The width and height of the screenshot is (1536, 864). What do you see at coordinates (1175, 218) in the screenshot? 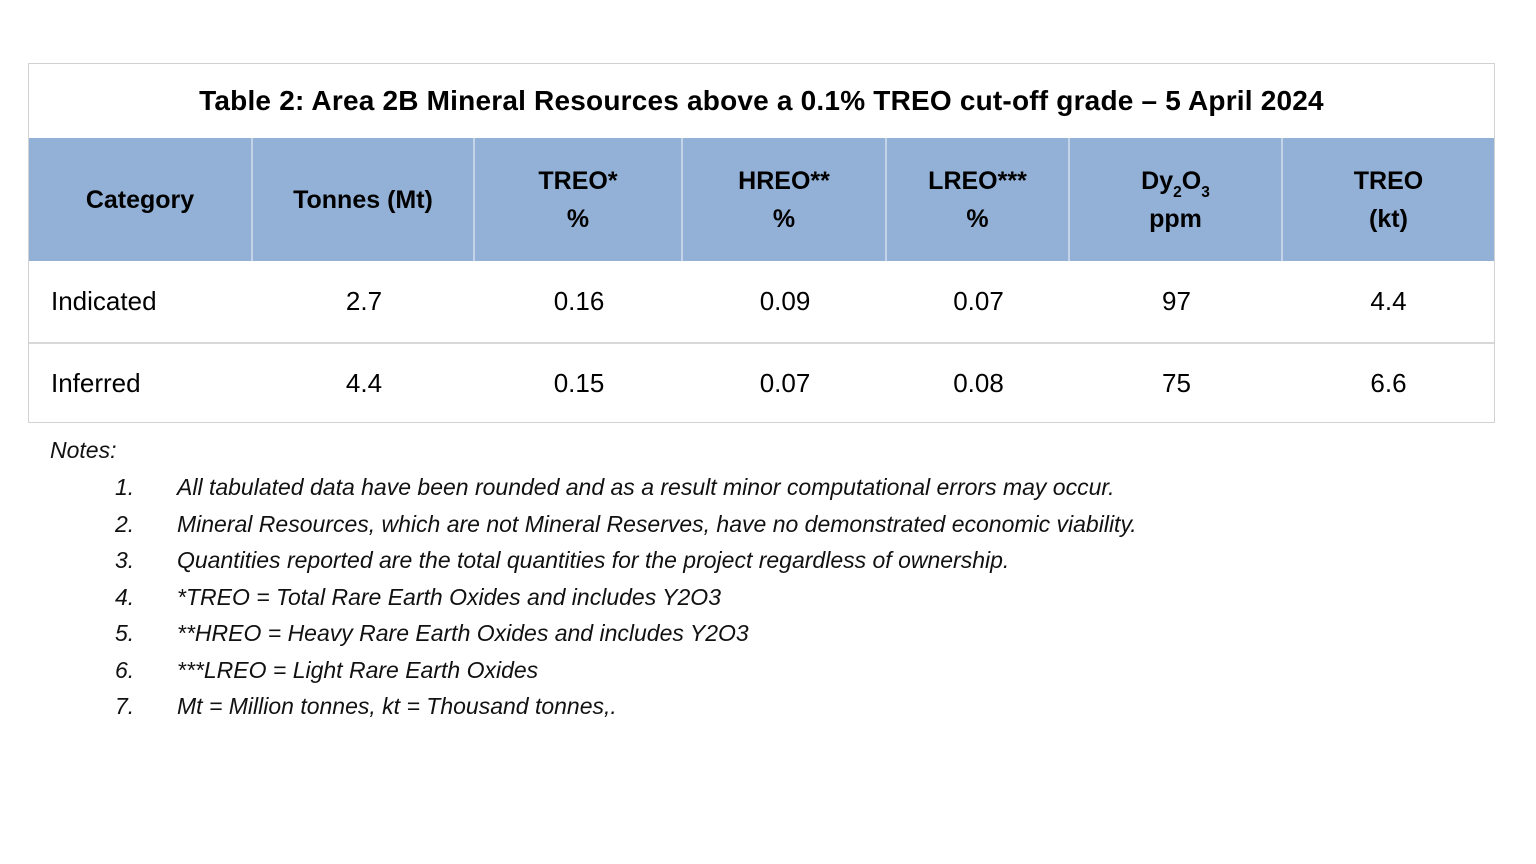
I see `col-header-unit: ppm` at bounding box center [1175, 218].